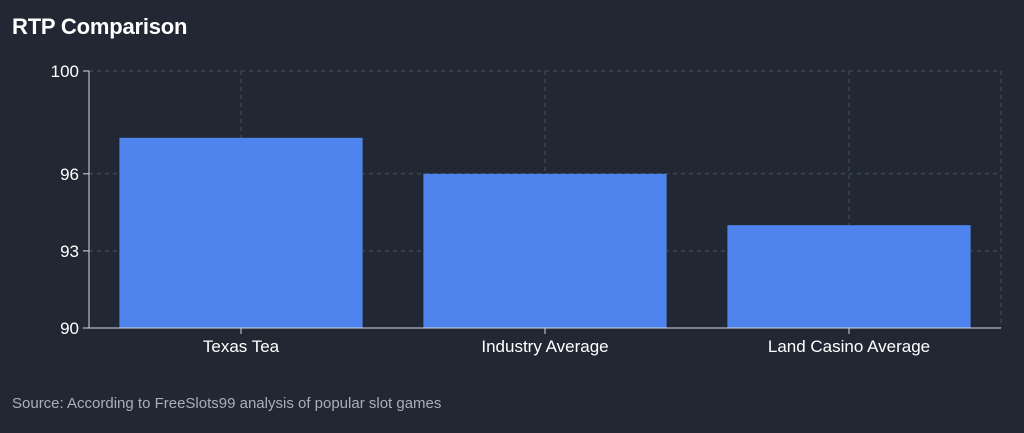  Describe the element at coordinates (544, 346) in the screenshot. I see `x-tick-label: Industry Average` at that location.